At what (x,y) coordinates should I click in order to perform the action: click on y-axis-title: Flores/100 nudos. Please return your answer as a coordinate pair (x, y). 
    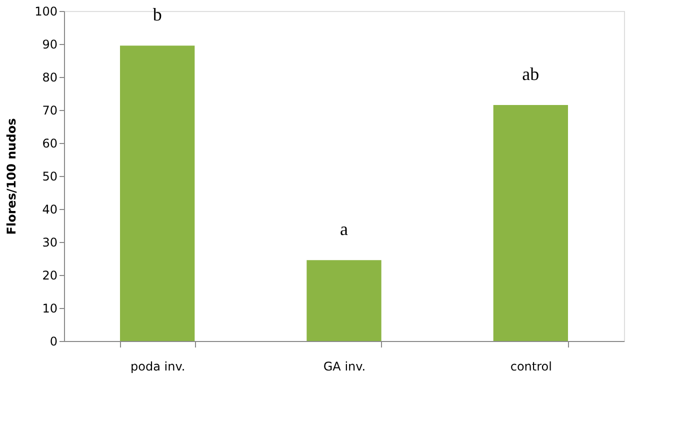
    Looking at the image, I should click on (11, 176).